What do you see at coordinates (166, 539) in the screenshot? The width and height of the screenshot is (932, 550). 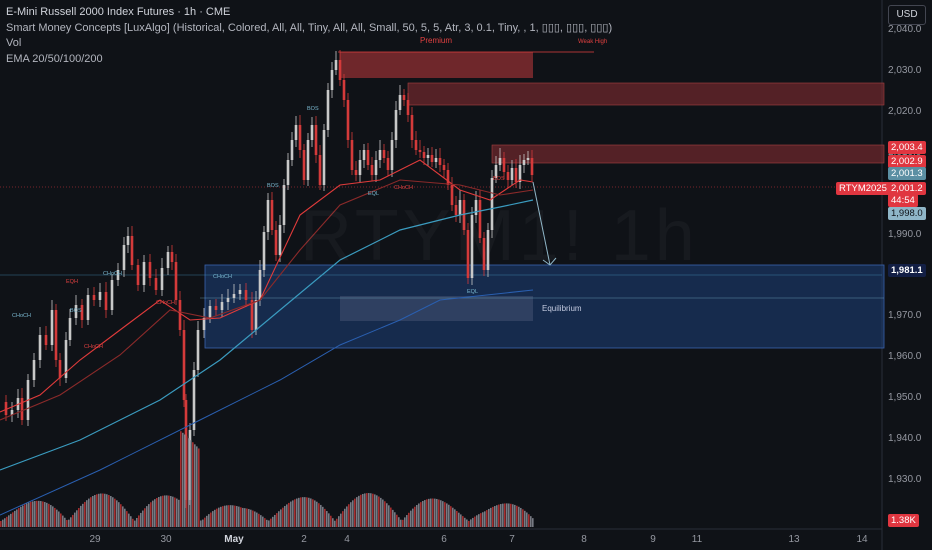 I see `time-tick-label: 30` at bounding box center [166, 539].